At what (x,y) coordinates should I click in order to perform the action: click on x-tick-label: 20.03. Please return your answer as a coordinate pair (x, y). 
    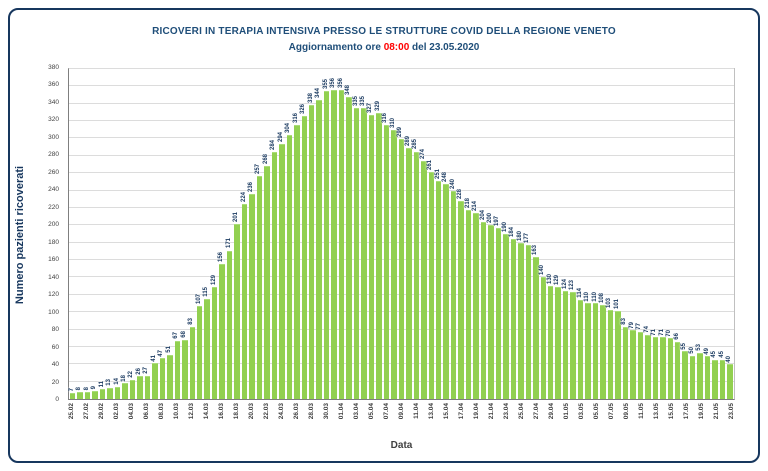
    Looking at the image, I should click on (252, 411).